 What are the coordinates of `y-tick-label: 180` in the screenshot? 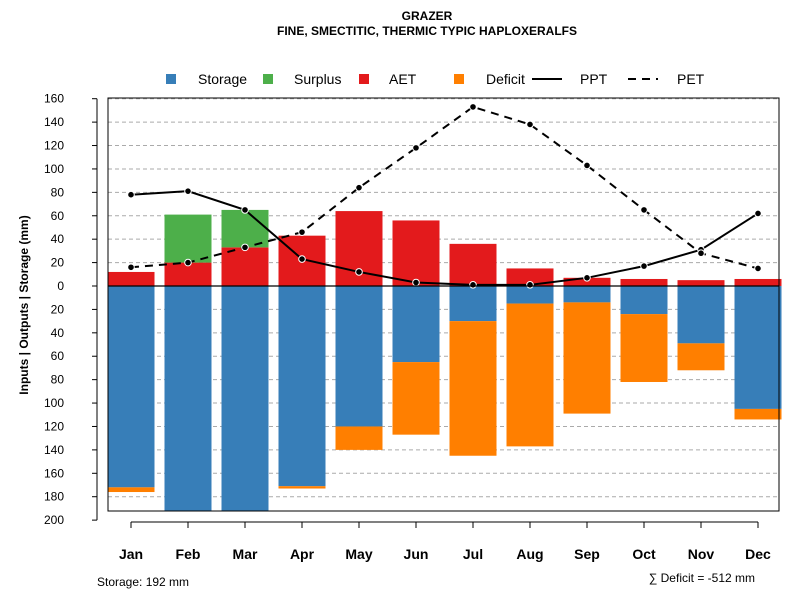 It's located at (54, 497).